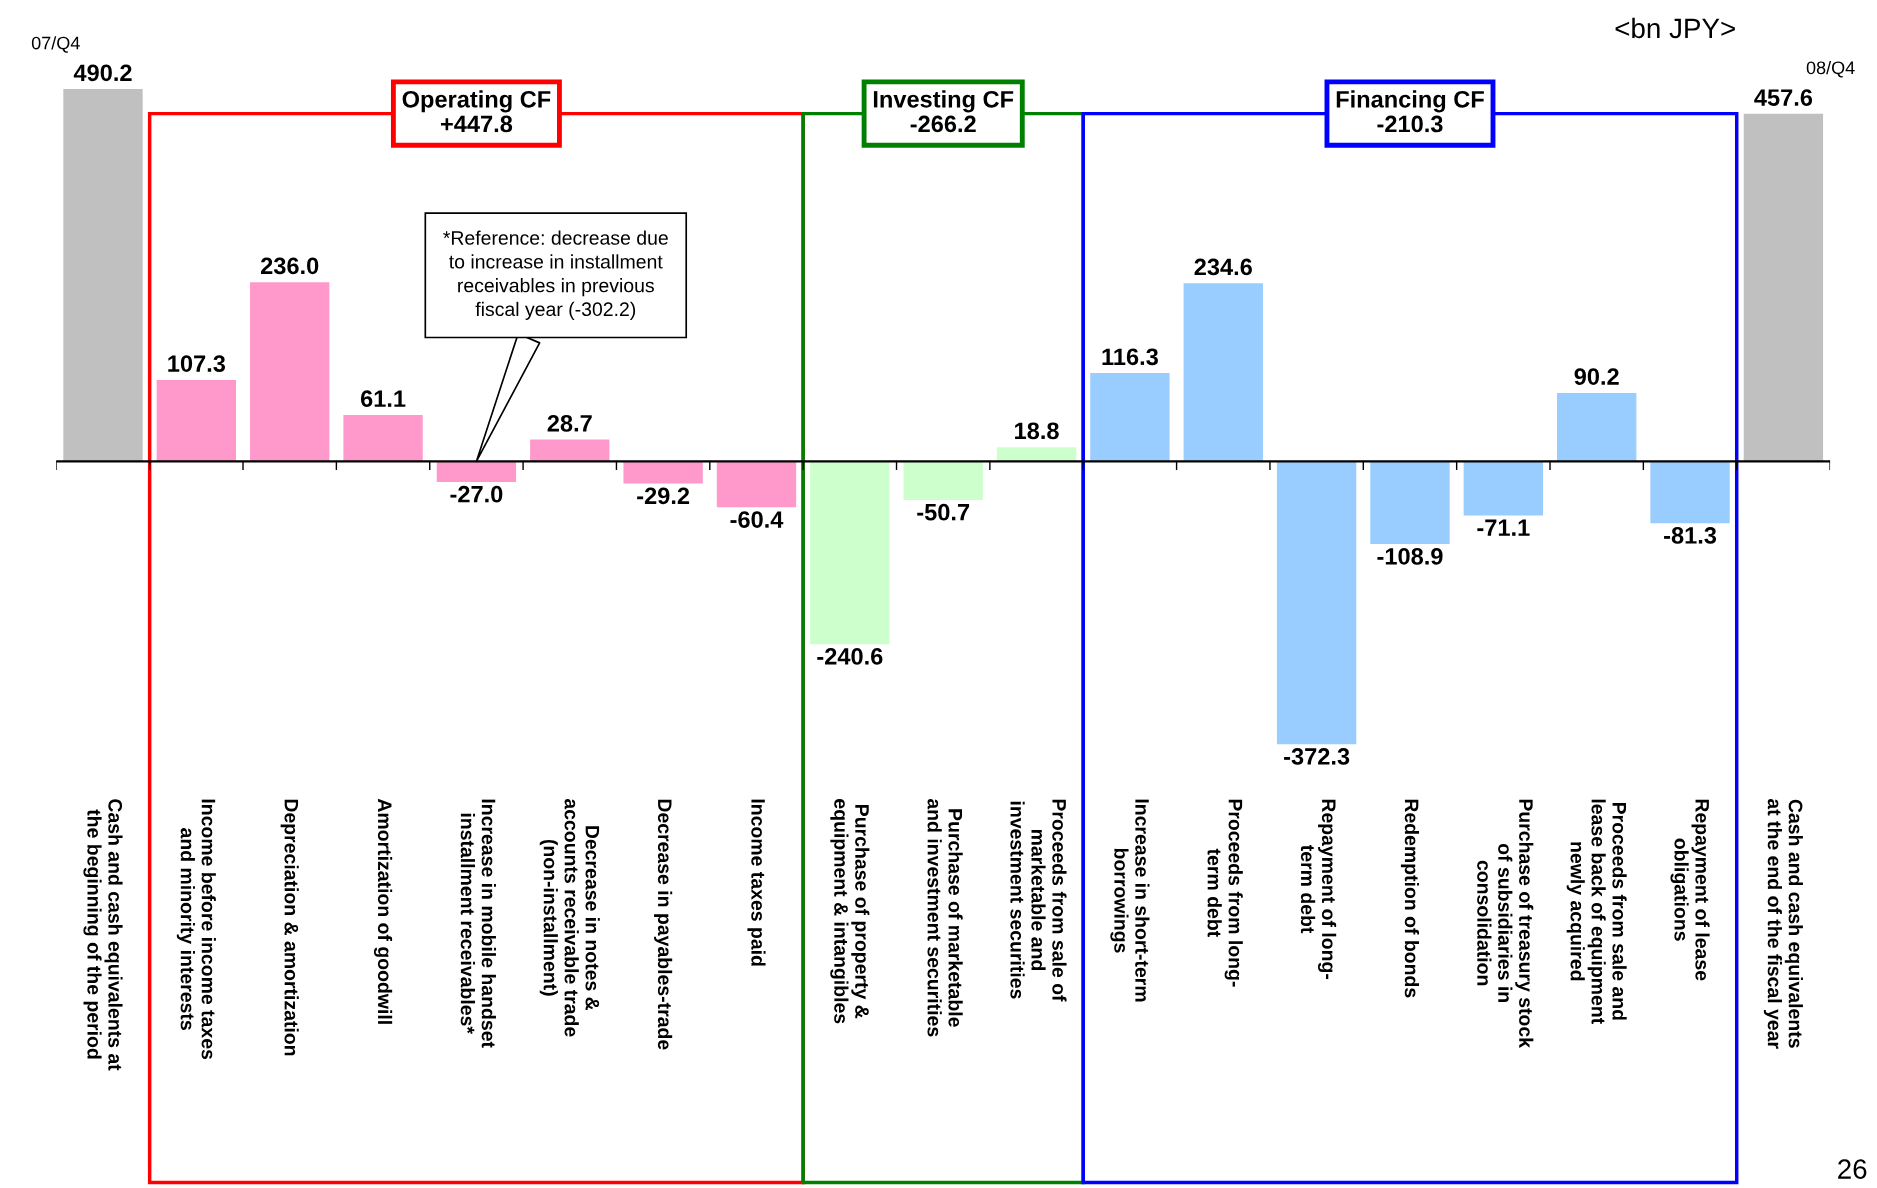  Describe the element at coordinates (1675, 28) in the screenshot. I see `text: <bn JPY>` at that location.